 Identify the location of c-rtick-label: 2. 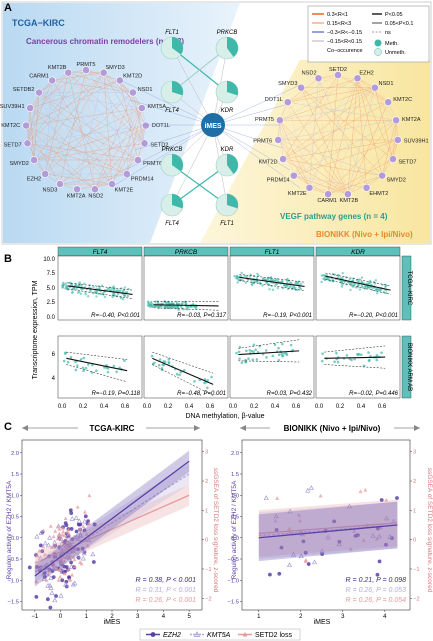
(414, 482).